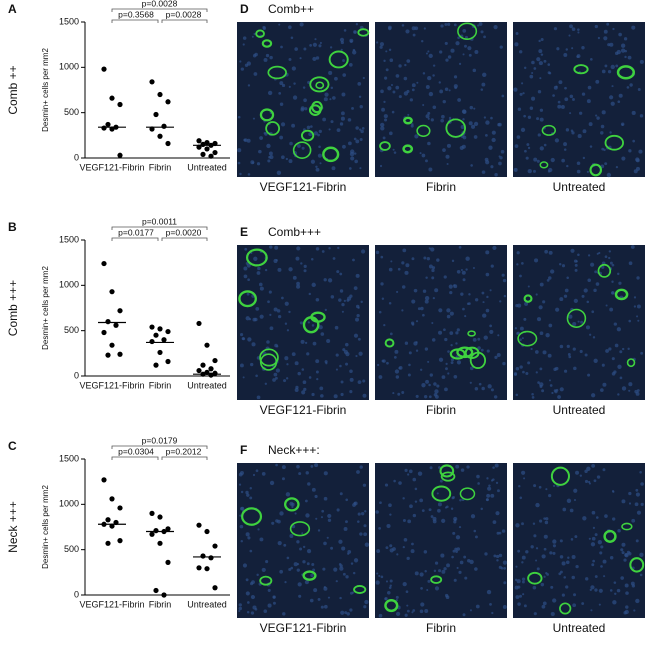 This screenshot has width=650, height=649. Describe the element at coordinates (160, 4) in the screenshot. I see `p-value: p=0.0028` at that location.